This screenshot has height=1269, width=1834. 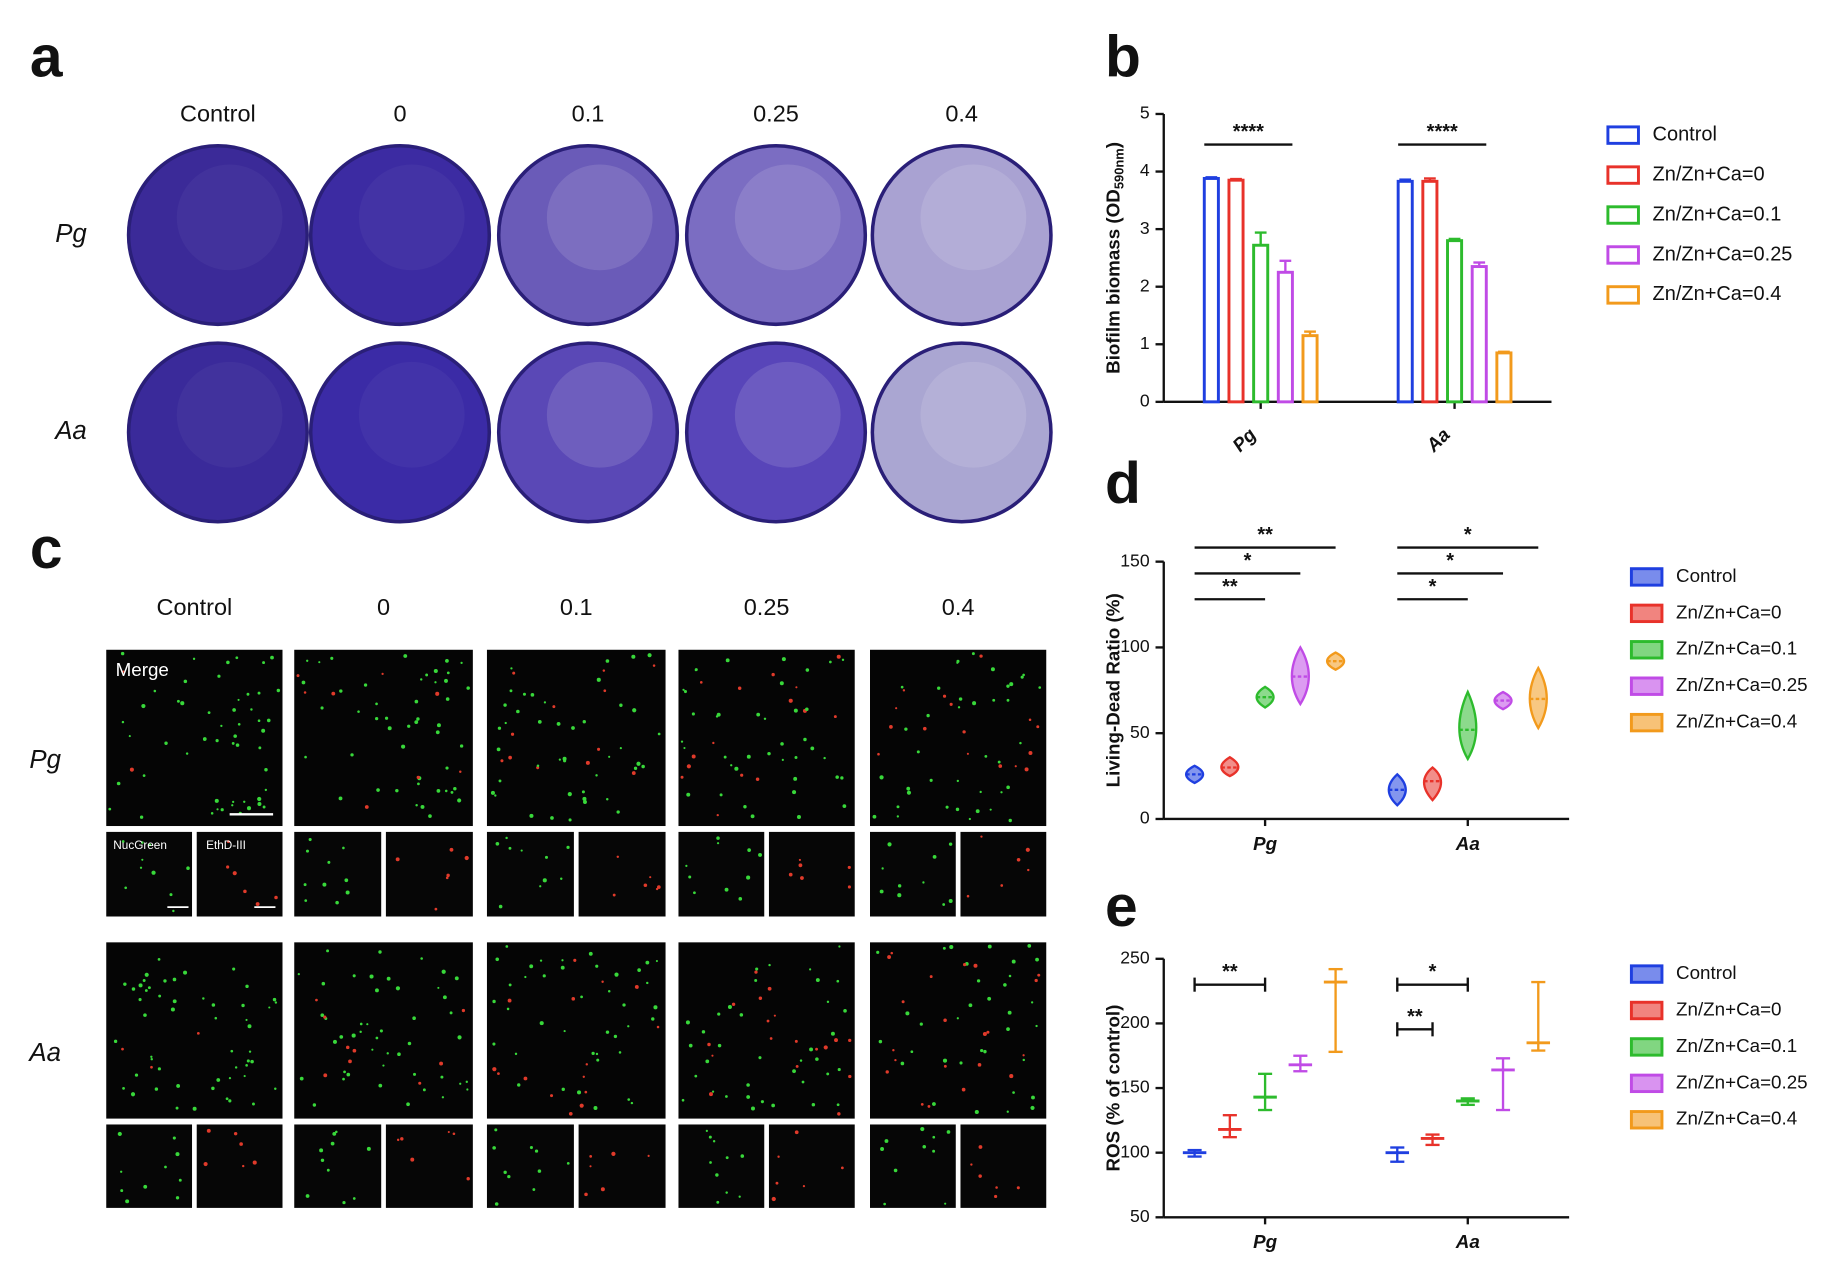 What do you see at coordinates (217, 235) in the screenshot?
I see `well` at bounding box center [217, 235].